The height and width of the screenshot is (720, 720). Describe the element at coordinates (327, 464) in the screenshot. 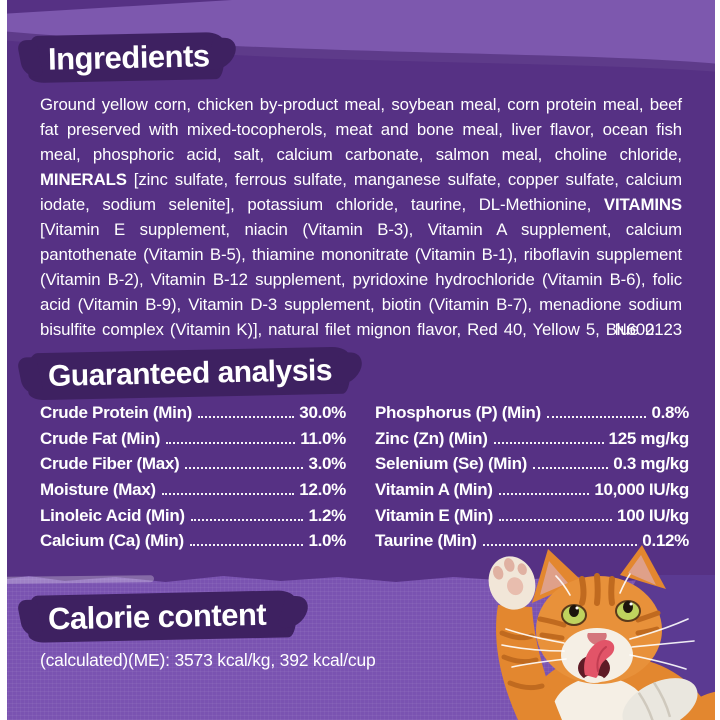

I see `analysis-value: 3.0%` at that location.